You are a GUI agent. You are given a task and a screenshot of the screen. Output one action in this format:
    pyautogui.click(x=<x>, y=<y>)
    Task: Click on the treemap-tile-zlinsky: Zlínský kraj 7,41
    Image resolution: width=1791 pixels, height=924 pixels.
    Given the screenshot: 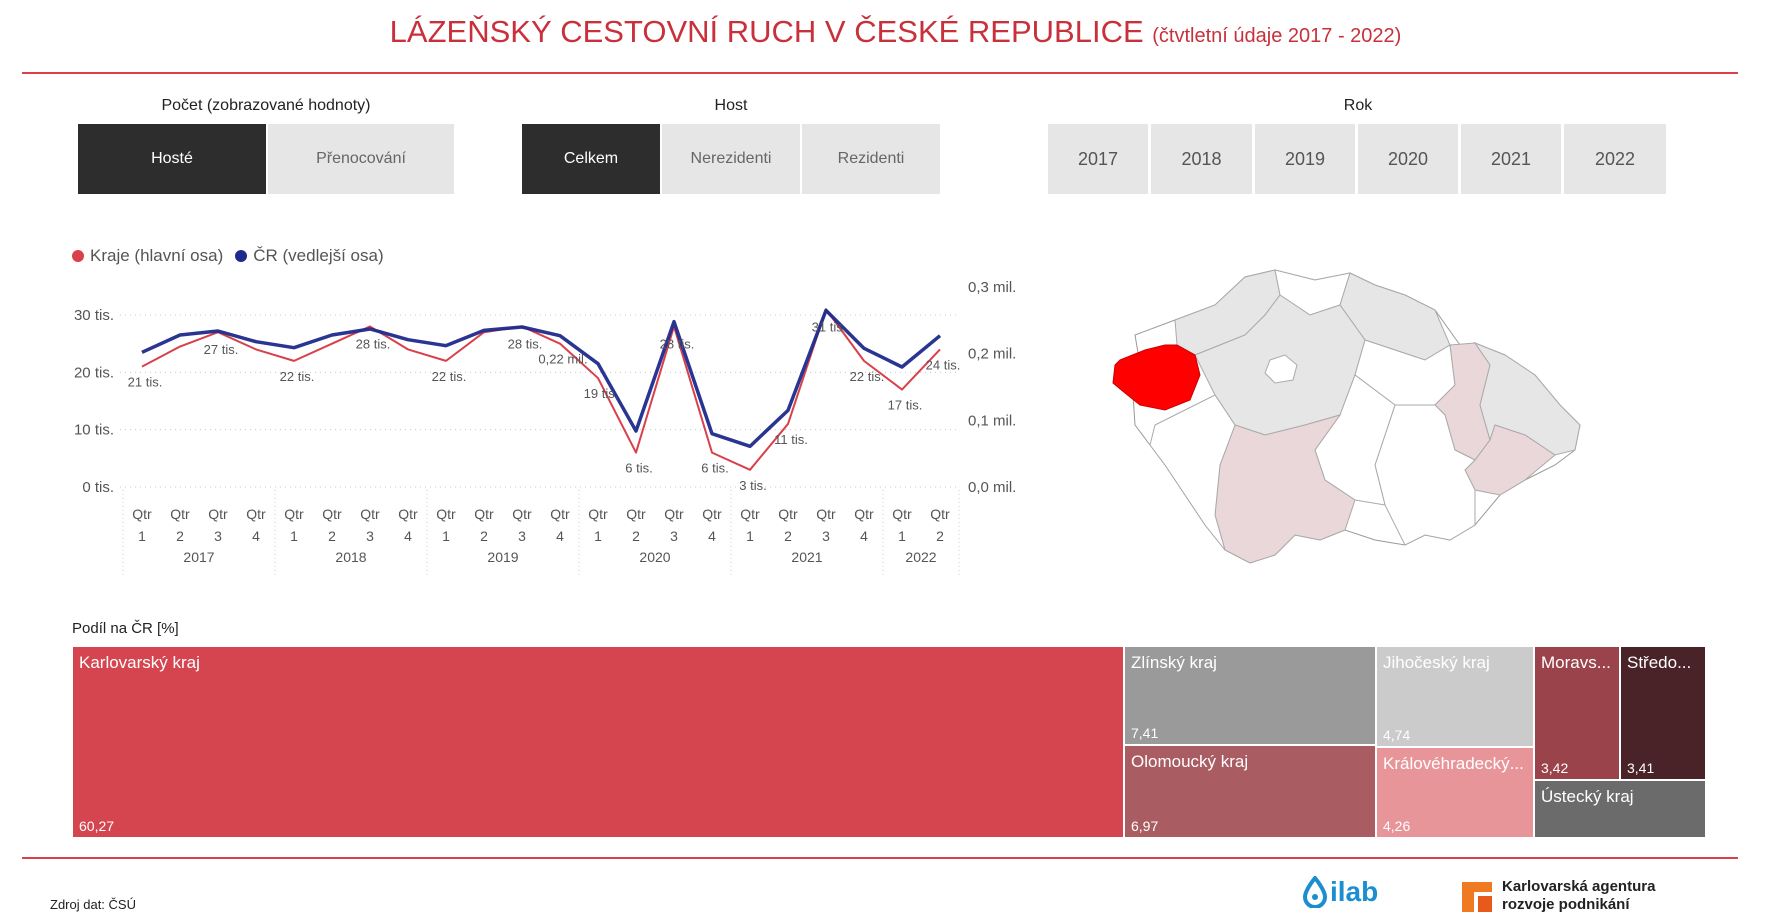 What is the action you would take?
    pyautogui.click(x=1250, y=695)
    